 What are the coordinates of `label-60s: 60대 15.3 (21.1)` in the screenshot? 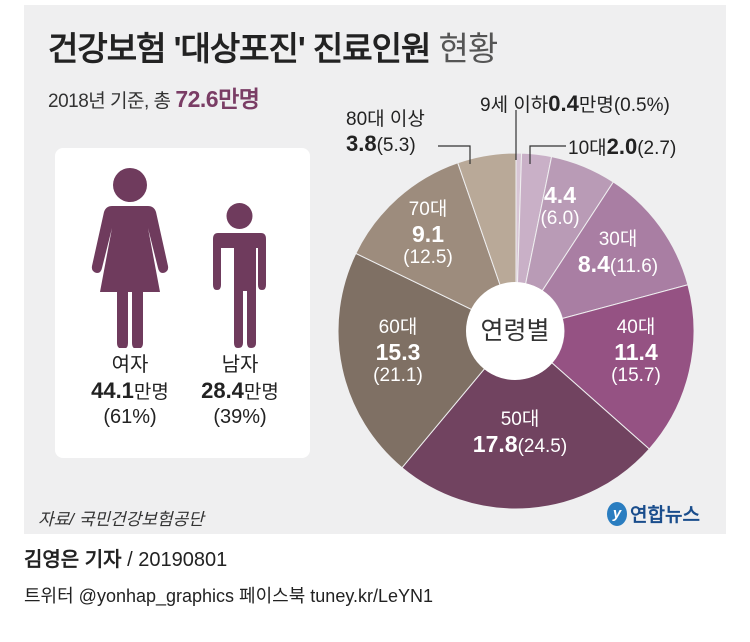 It's located at (398, 351).